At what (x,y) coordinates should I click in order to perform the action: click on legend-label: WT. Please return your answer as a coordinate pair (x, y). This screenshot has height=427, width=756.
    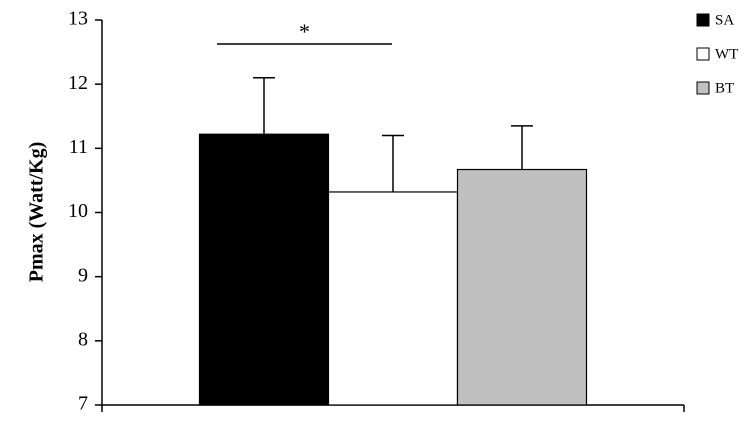
    Looking at the image, I should click on (726, 54).